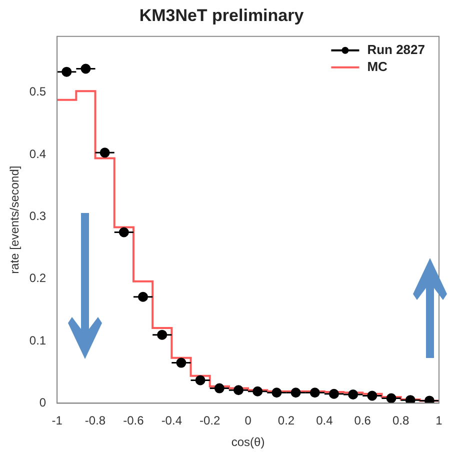 This screenshot has height=458, width=449. I want to click on y-tick-label: 0.4, so click(37, 153).